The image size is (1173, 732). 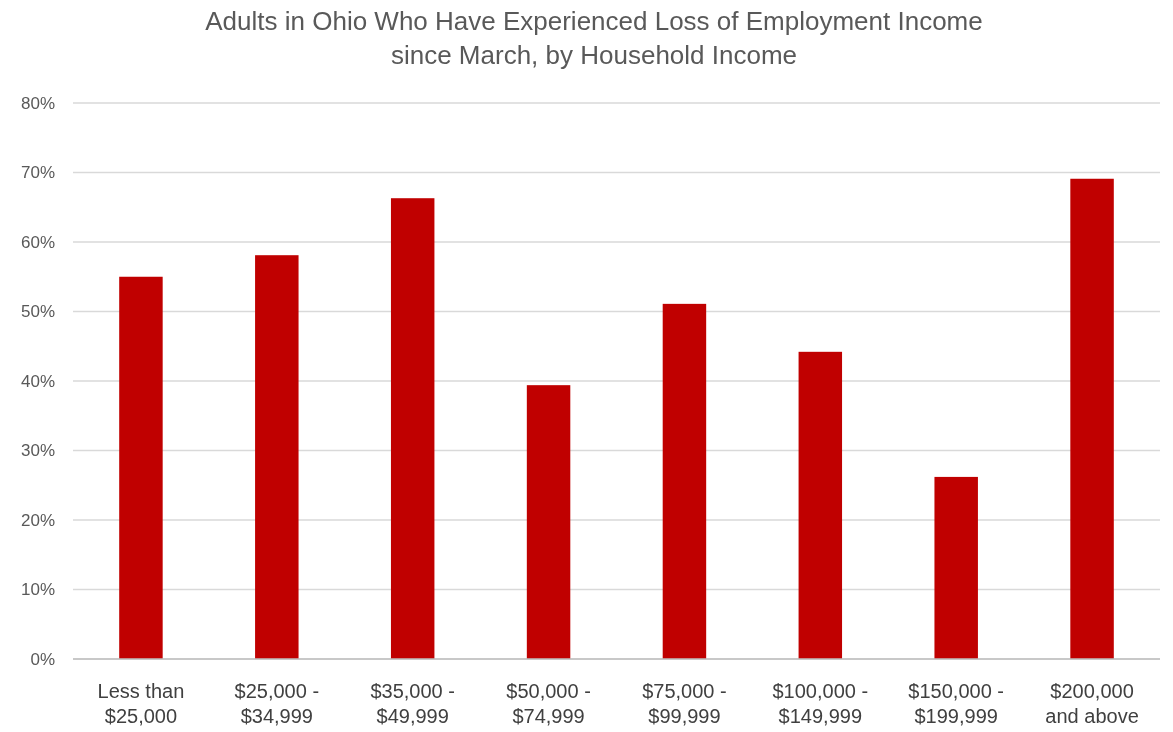 What do you see at coordinates (37, 520) in the screenshot?
I see `y-tick-label: 20%` at bounding box center [37, 520].